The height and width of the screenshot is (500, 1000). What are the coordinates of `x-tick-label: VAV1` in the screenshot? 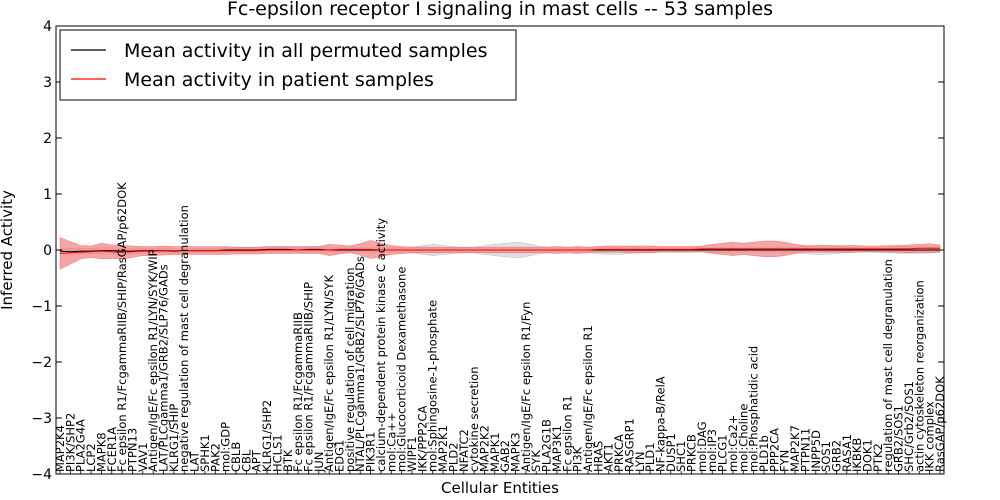 It's located at (143, 457).